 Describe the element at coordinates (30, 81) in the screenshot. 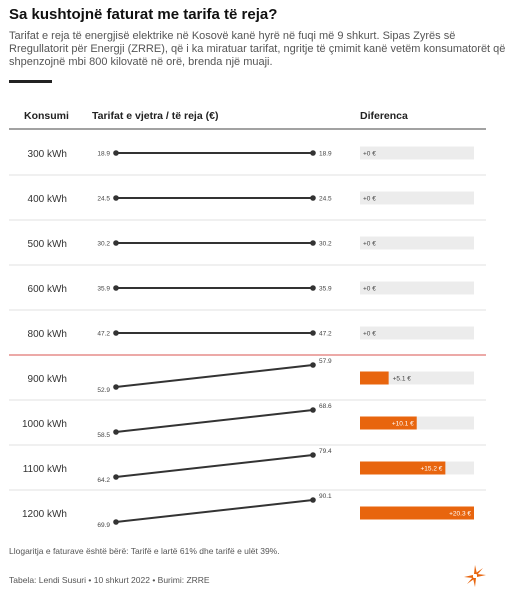

I see `accent-bar` at that location.